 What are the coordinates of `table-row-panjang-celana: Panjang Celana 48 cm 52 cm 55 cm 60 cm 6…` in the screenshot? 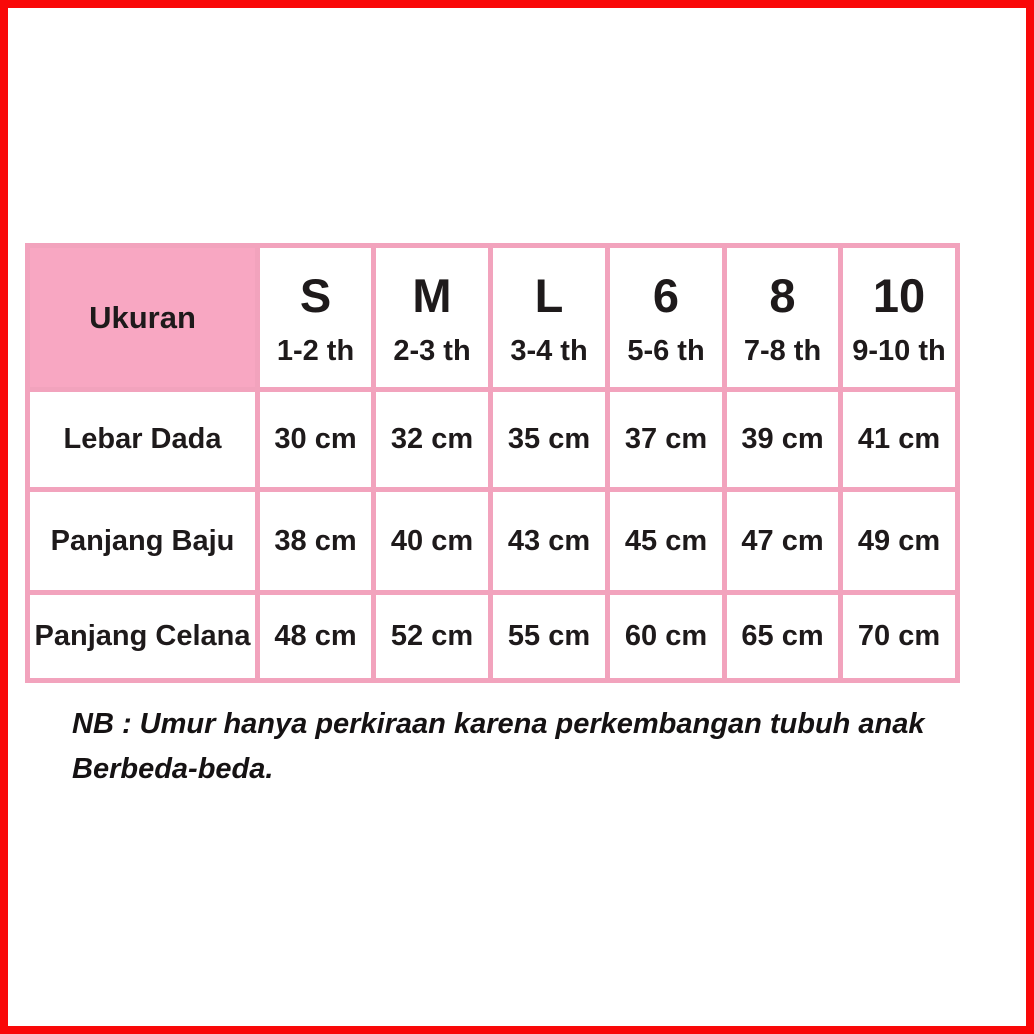 It's located at (492, 636).